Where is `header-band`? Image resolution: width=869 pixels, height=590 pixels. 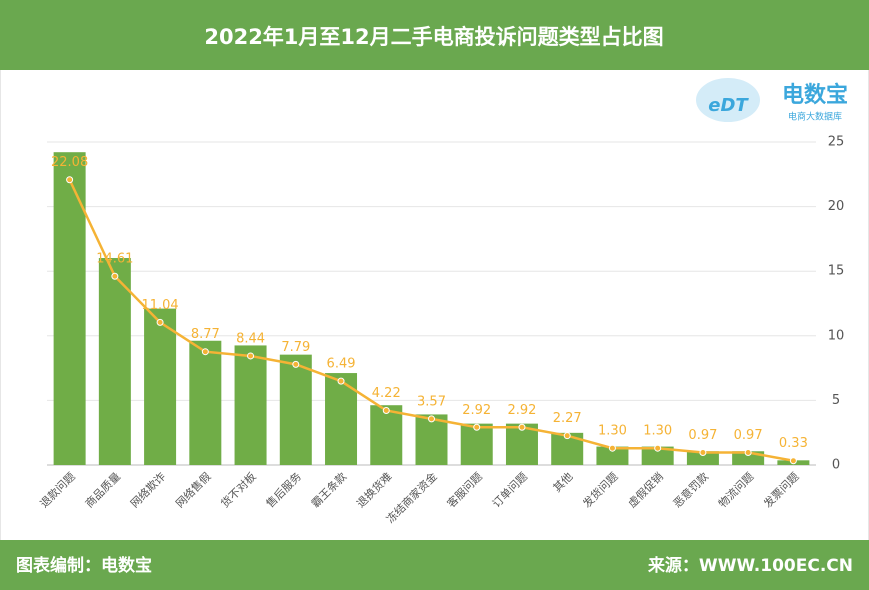
header-band is located at coordinates (434, 35).